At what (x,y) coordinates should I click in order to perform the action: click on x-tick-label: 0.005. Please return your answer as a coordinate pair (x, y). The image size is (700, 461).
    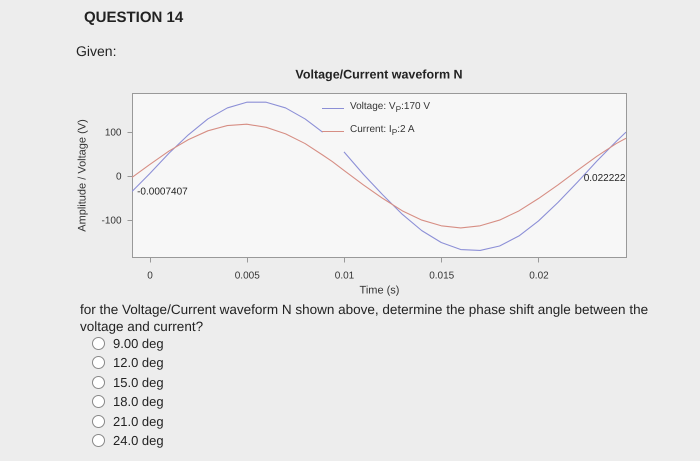
    Looking at the image, I should click on (247, 276).